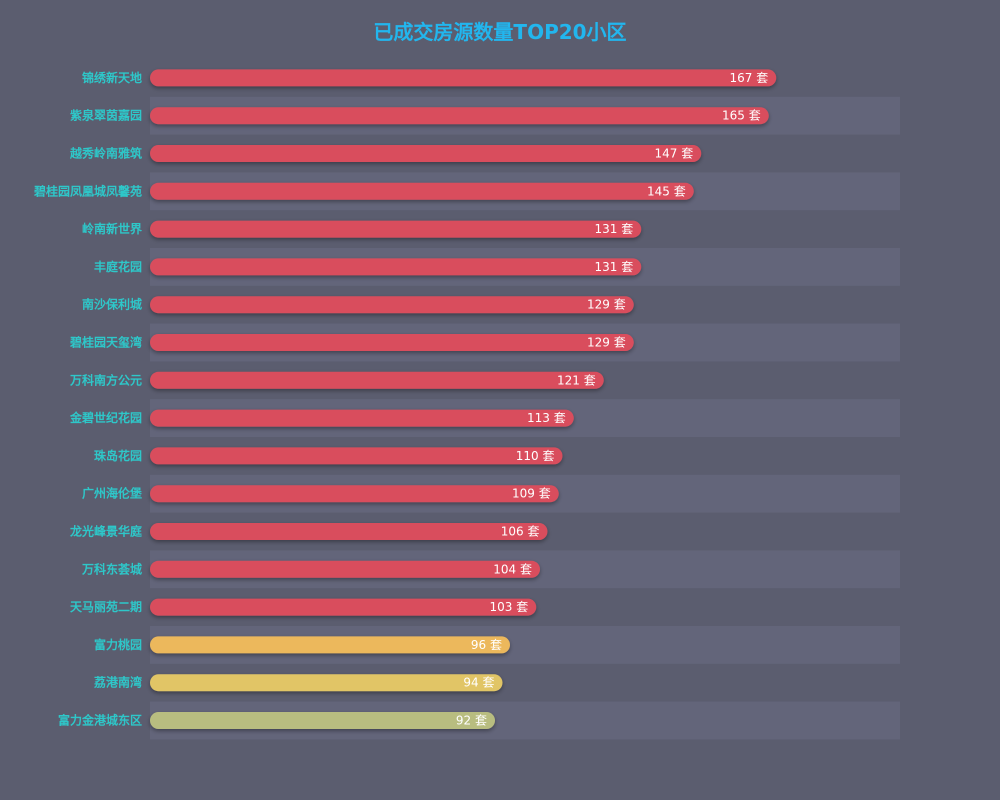 The height and width of the screenshot is (800, 1000). Describe the element at coordinates (749, 78) in the screenshot. I see `value-label: 167 套` at that location.